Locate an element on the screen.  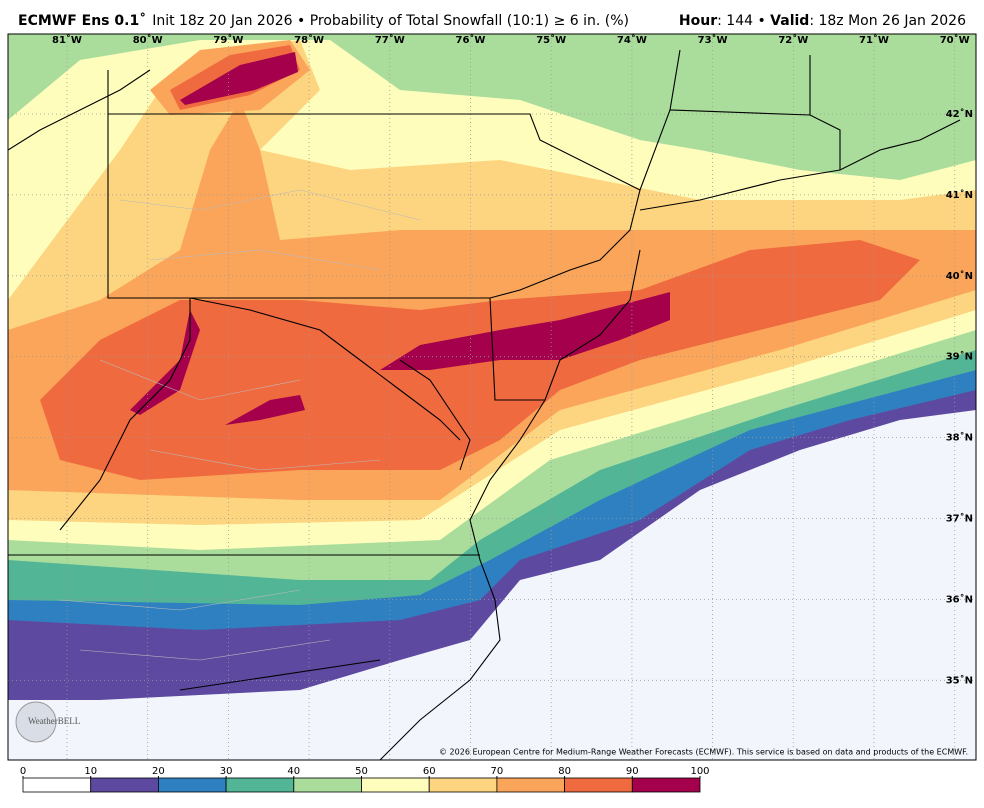
valid-label: Valid is located at coordinates (789, 21).